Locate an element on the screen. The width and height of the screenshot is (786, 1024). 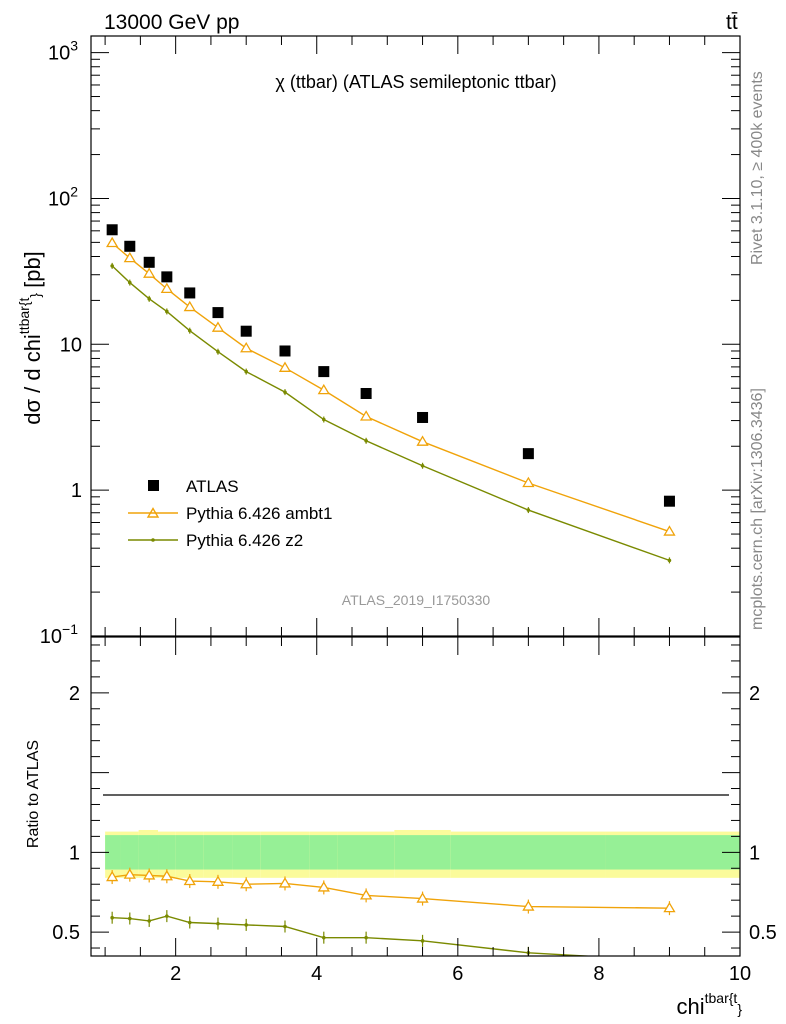
x-tick-label: 10 is located at coordinates (740, 974).